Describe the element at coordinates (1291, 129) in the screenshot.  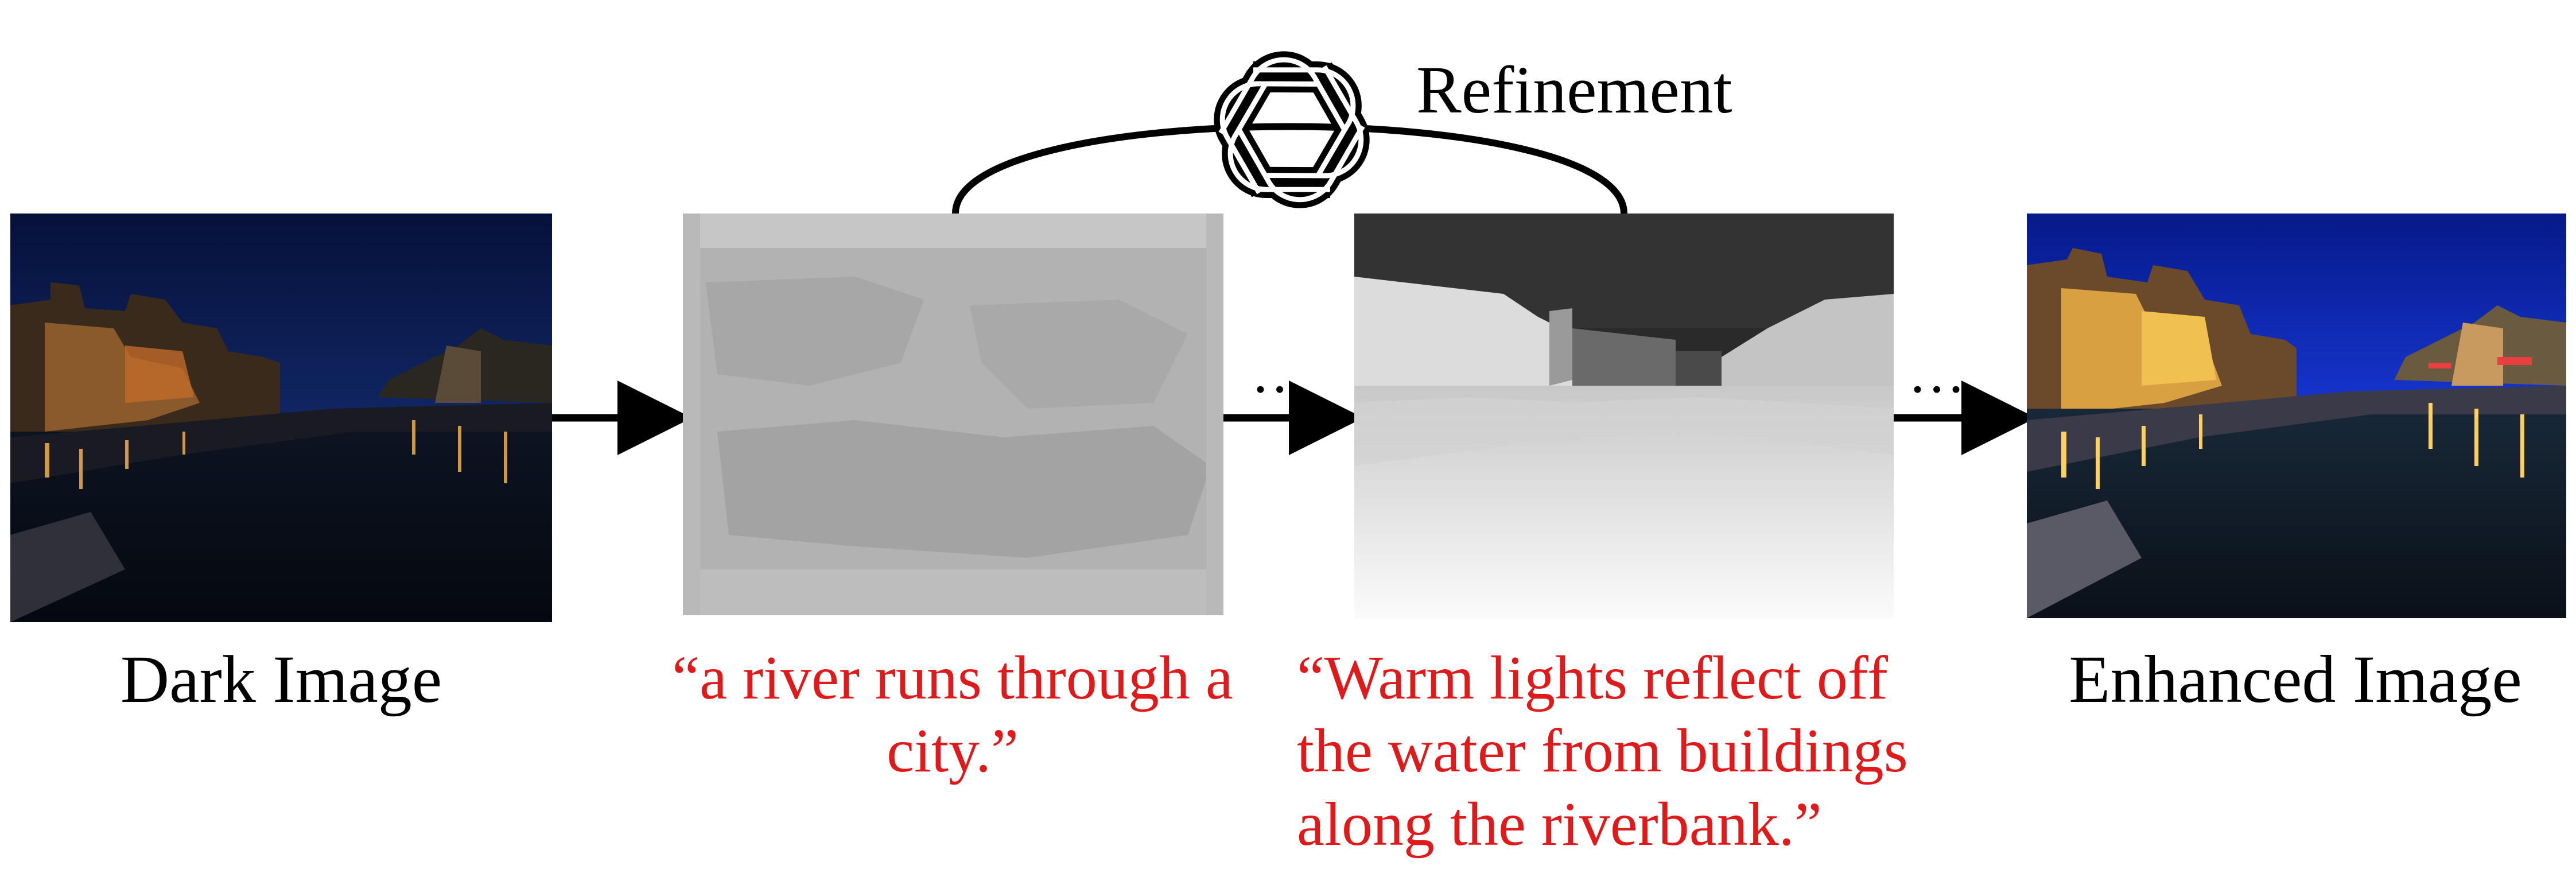
I see `openai-logo-icon` at that location.